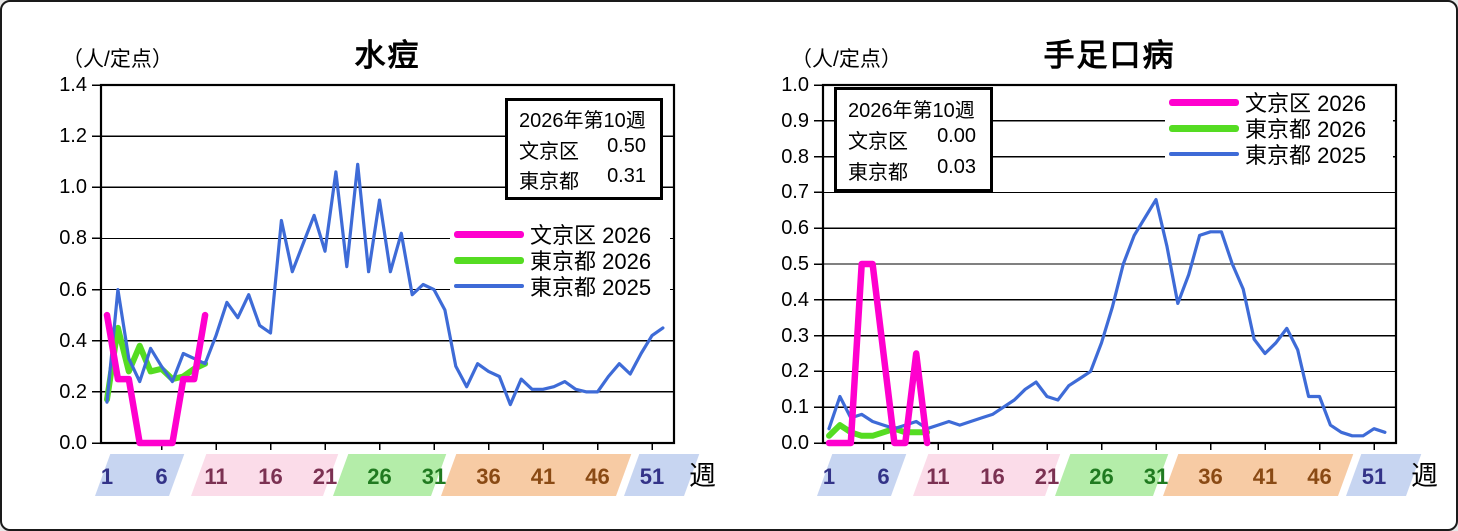  What do you see at coordinates (912, 170) in the screenshot?
I see `info-box-row-tokyo: 東京都 0.03` at bounding box center [912, 170].